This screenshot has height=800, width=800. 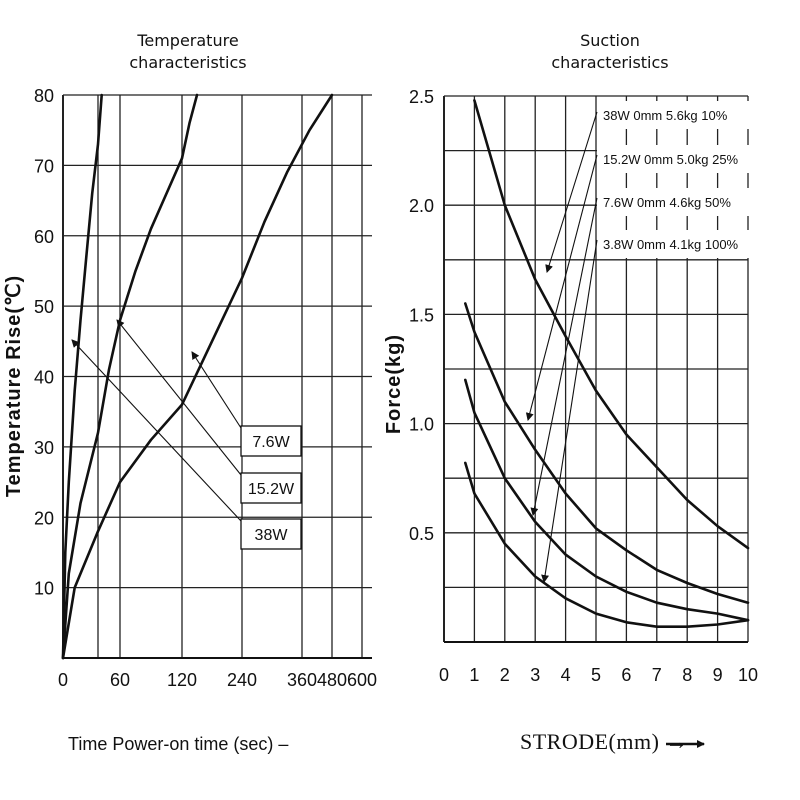 I want to click on temperature-x-tick-label: 120, so click(x=182, y=680).